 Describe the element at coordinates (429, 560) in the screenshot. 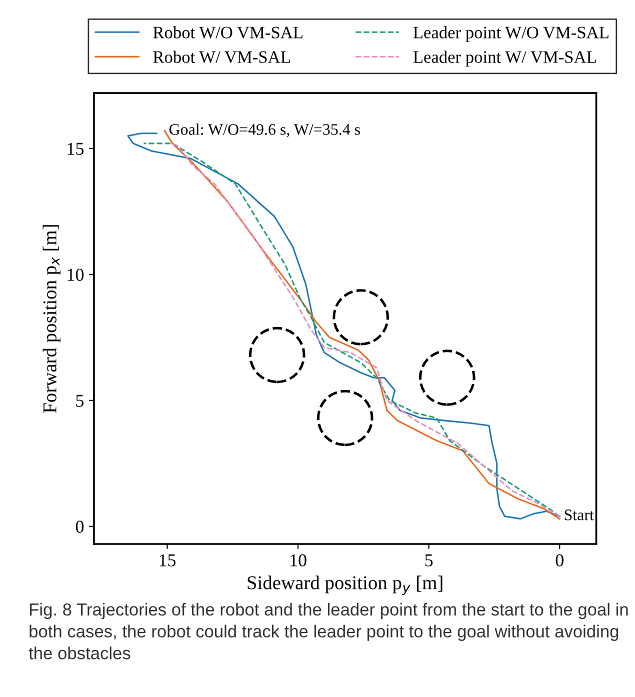

I see `x-tick-label: 5` at that location.